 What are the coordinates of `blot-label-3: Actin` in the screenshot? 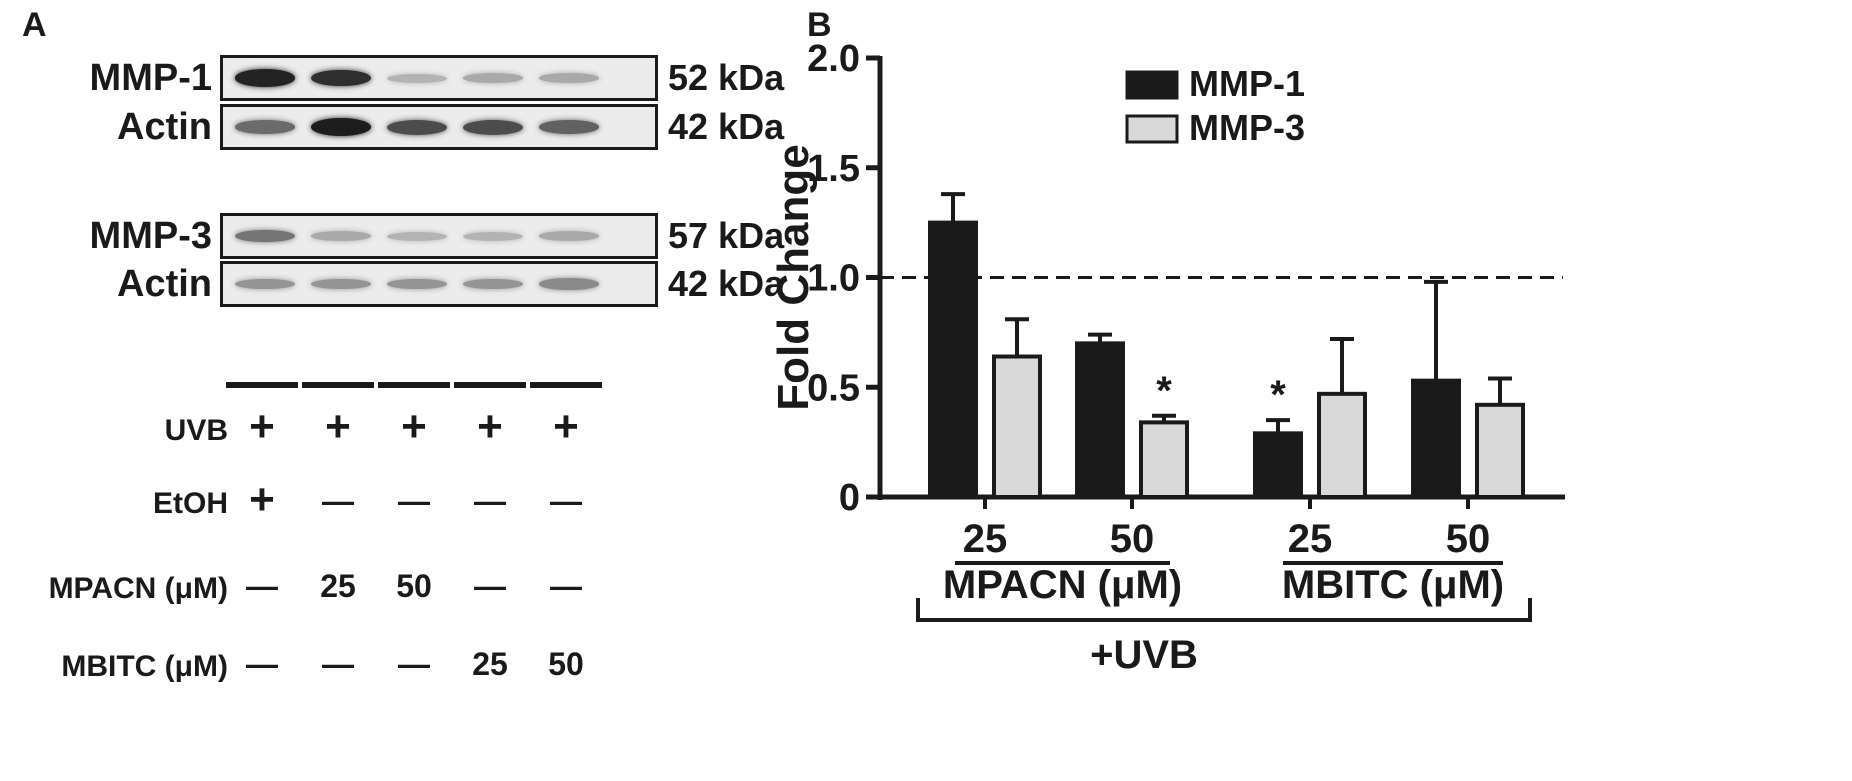 It's located at (164, 284).